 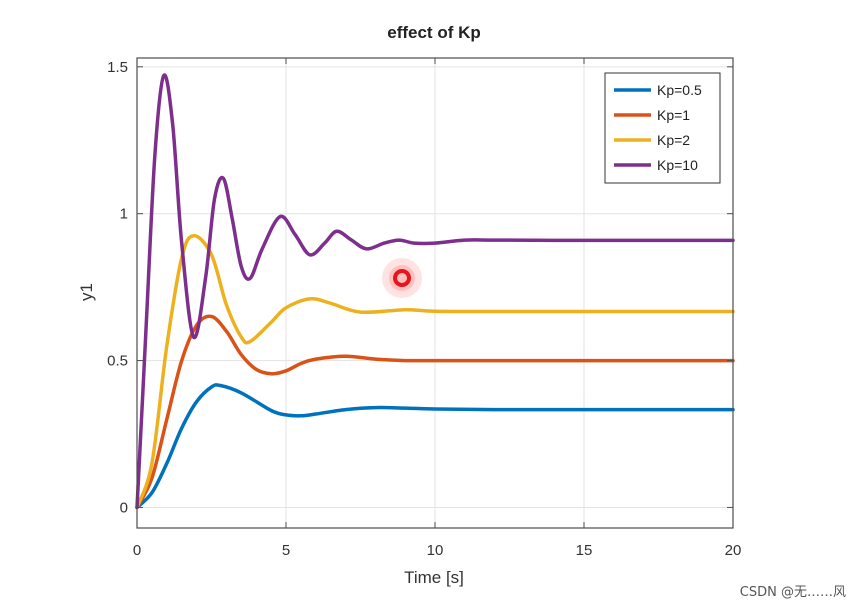 I want to click on y-tick-label: 0.5, so click(x=117, y=361).